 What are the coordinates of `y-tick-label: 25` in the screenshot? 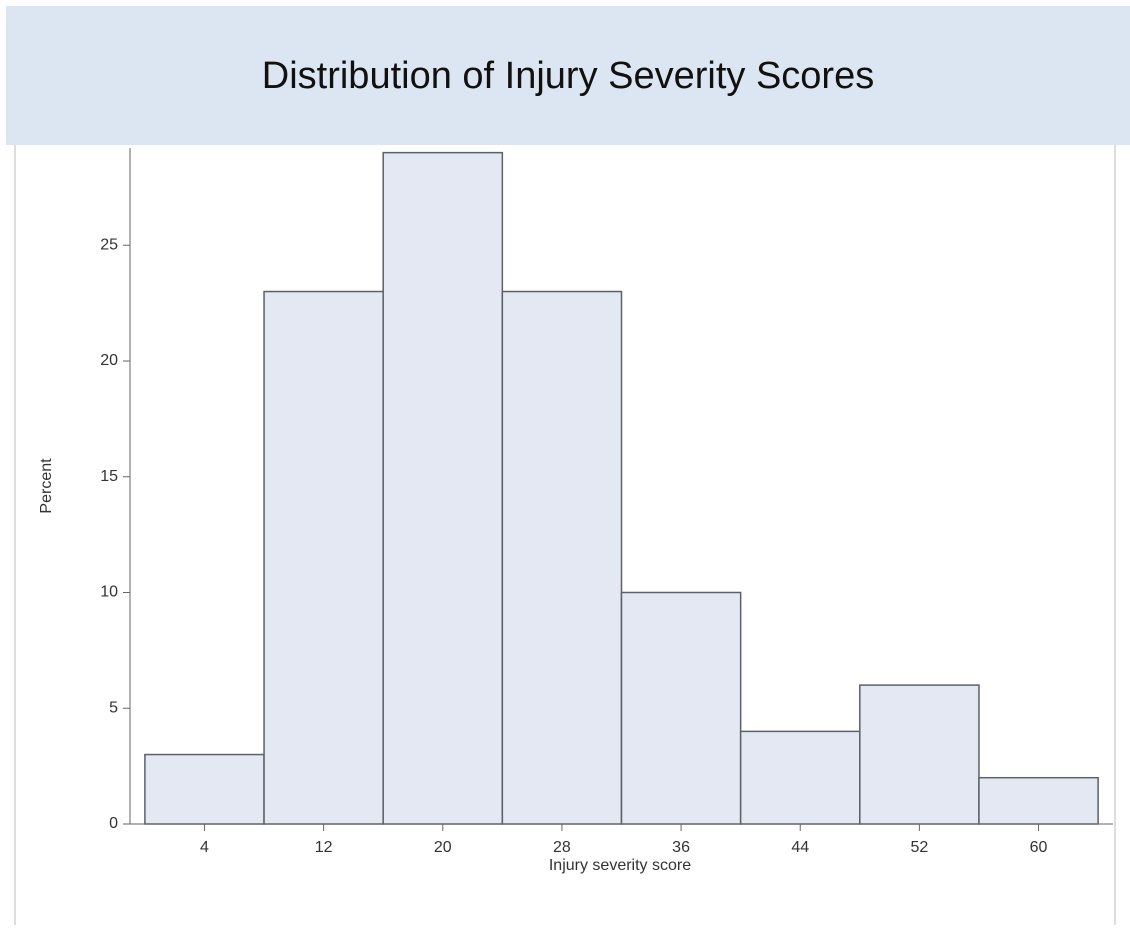 It's located at (109, 244).